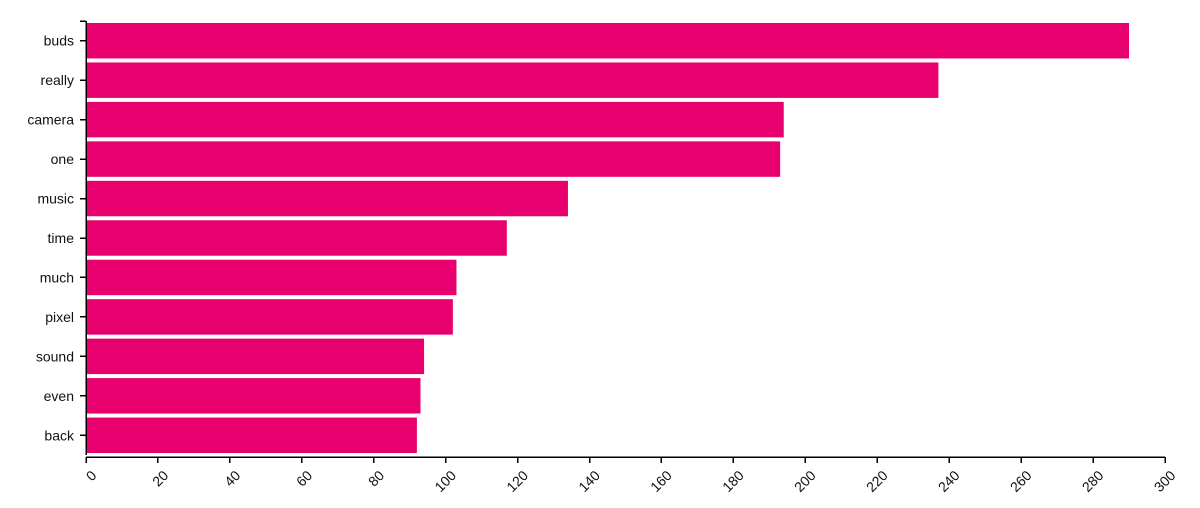 The image size is (1200, 508). Describe the element at coordinates (57, 277) in the screenshot. I see `y-tick-label: much` at that location.